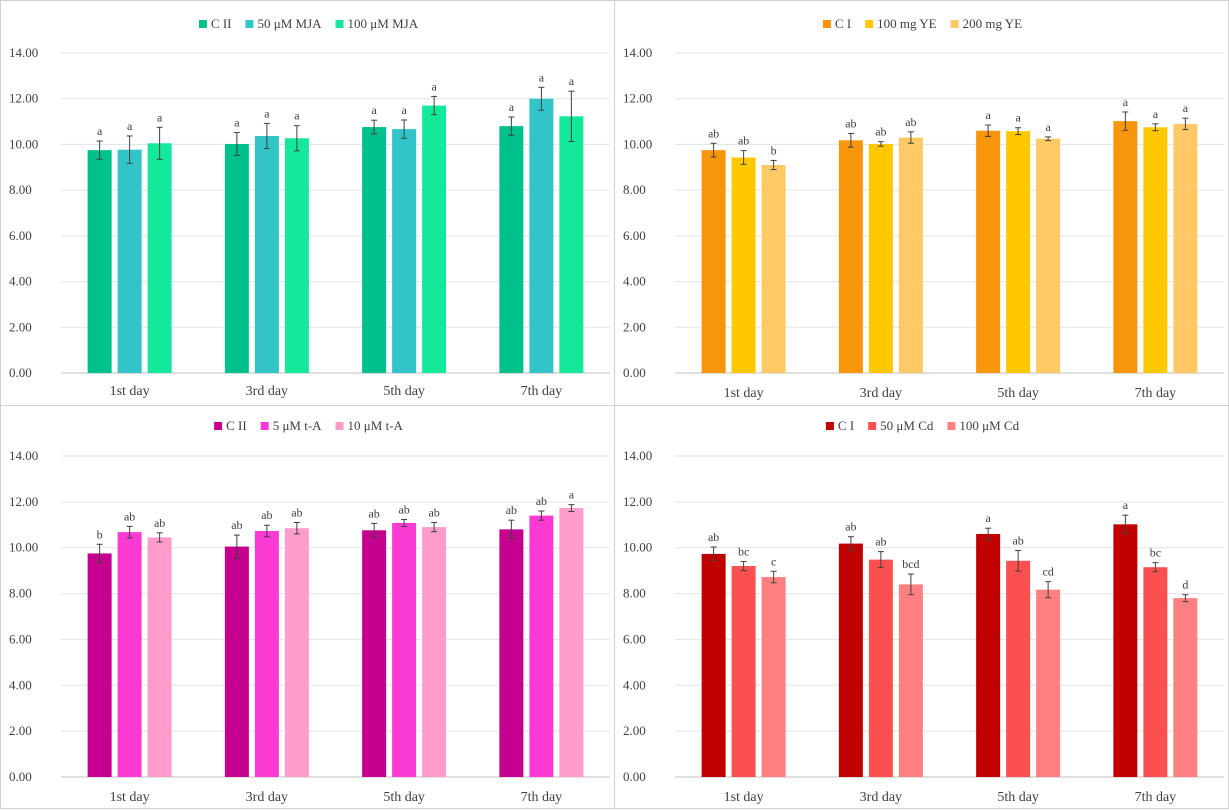 This screenshot has height=810, width=1229. I want to click on legend: C I 50 μM Cd 100 μM Cd, so click(922, 425).